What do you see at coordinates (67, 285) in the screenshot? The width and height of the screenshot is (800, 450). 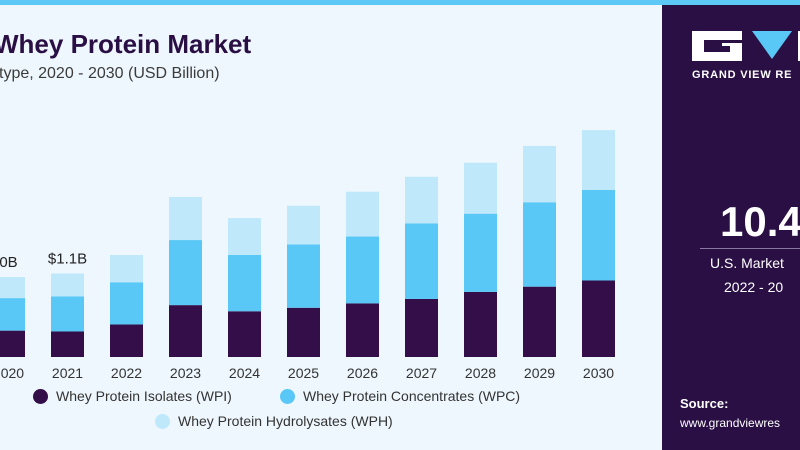 I see `bar-wph-2021` at bounding box center [67, 285].